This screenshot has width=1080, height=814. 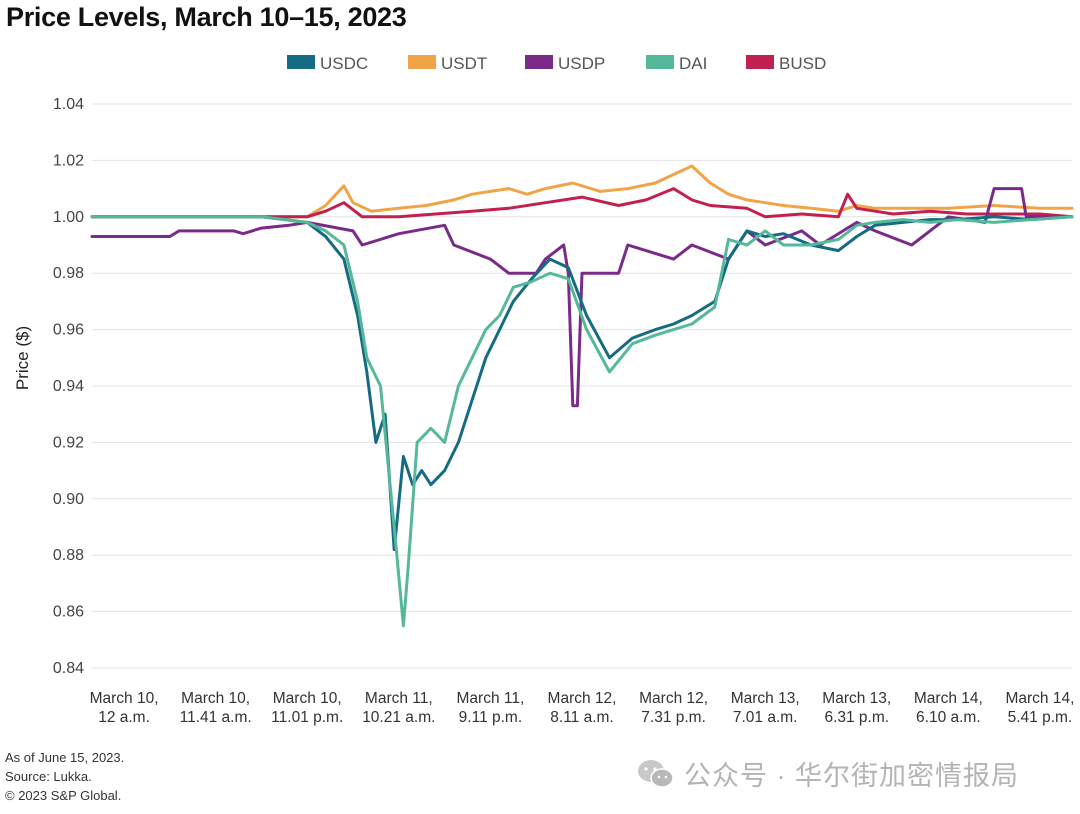 I want to click on y-tick-label: 0.84, so click(x=68, y=668).